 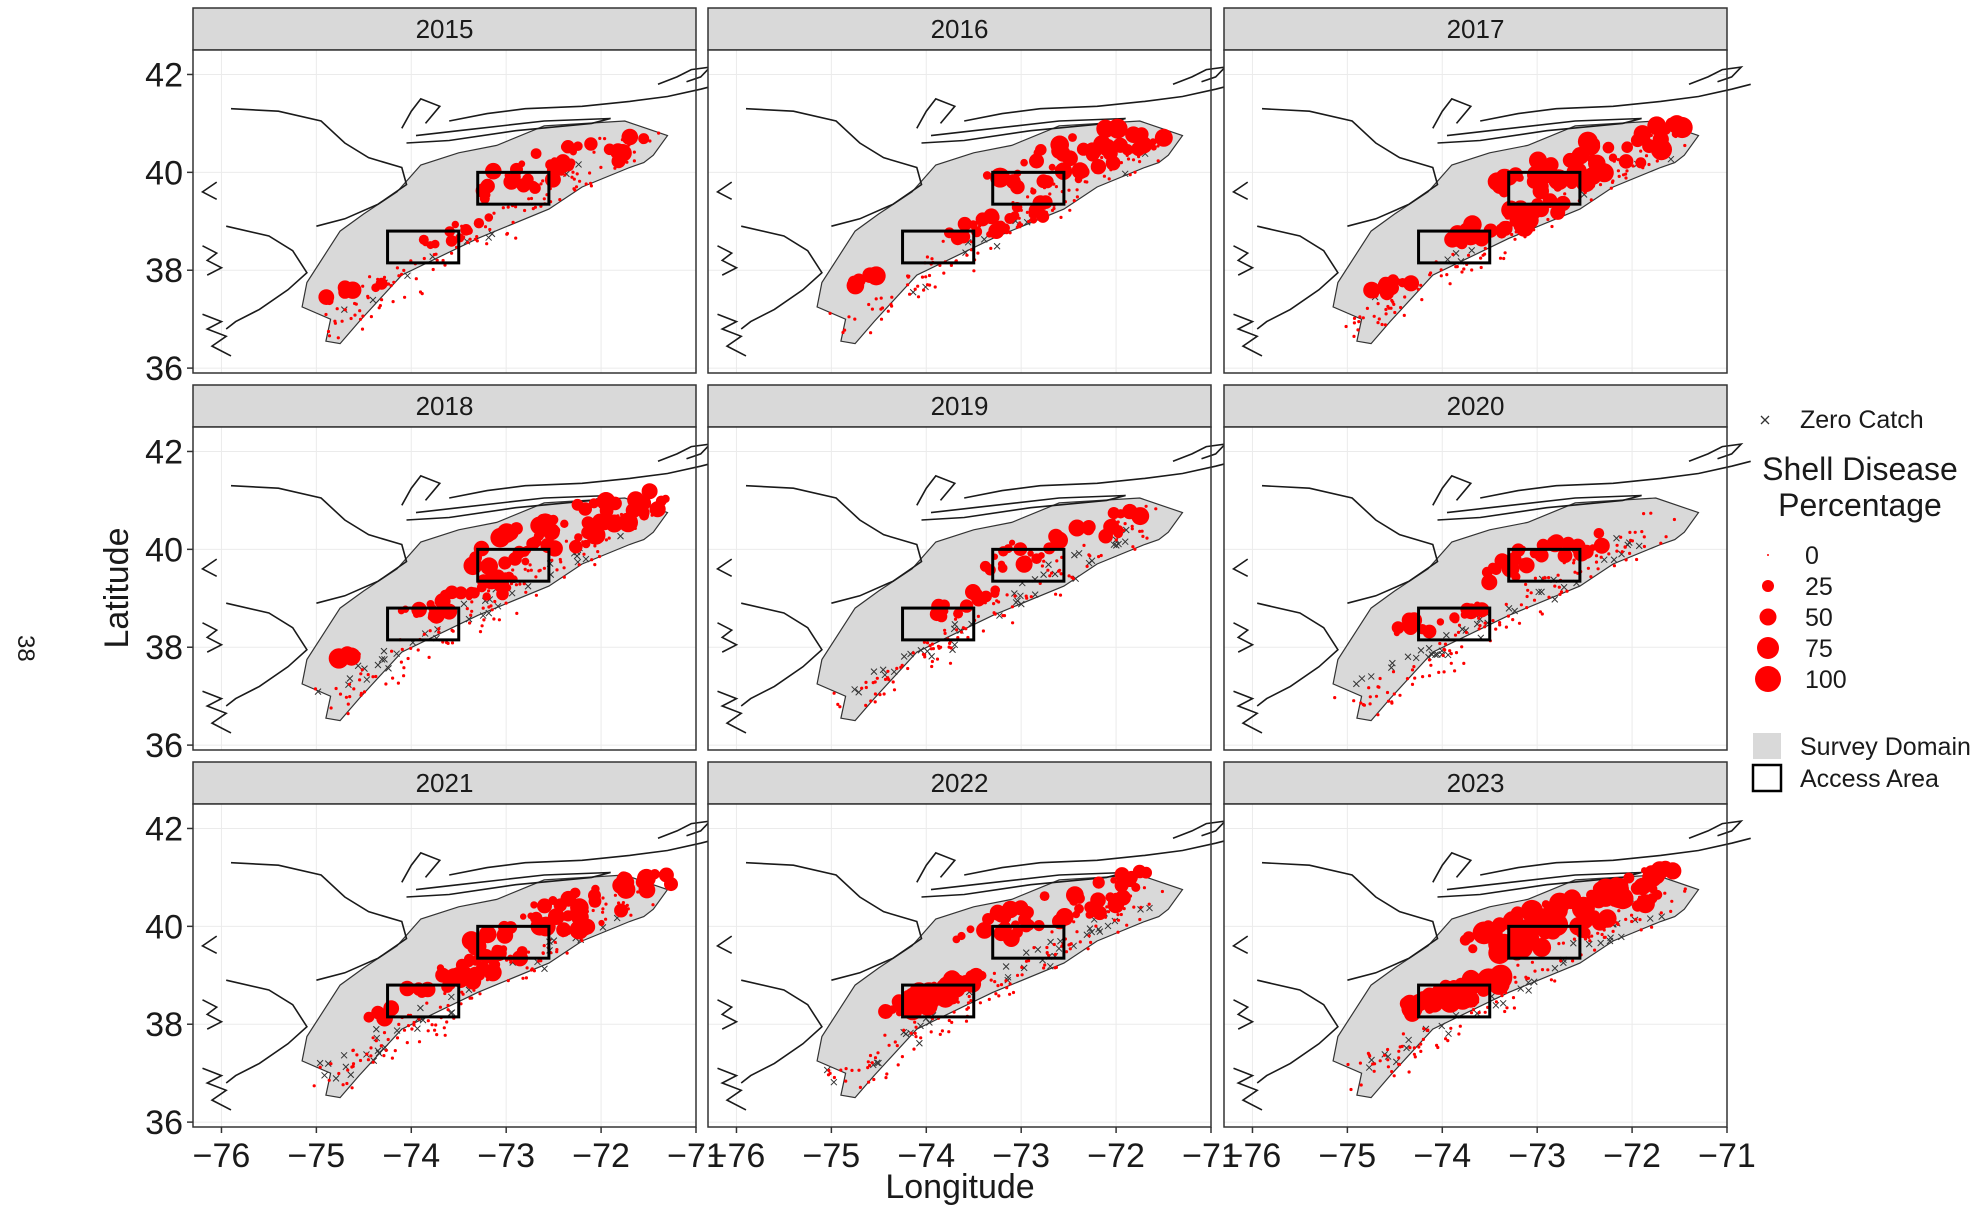 What do you see at coordinates (1487, 190) in the screenshot?
I see `facet-panel-2017: 2017` at bounding box center [1487, 190].